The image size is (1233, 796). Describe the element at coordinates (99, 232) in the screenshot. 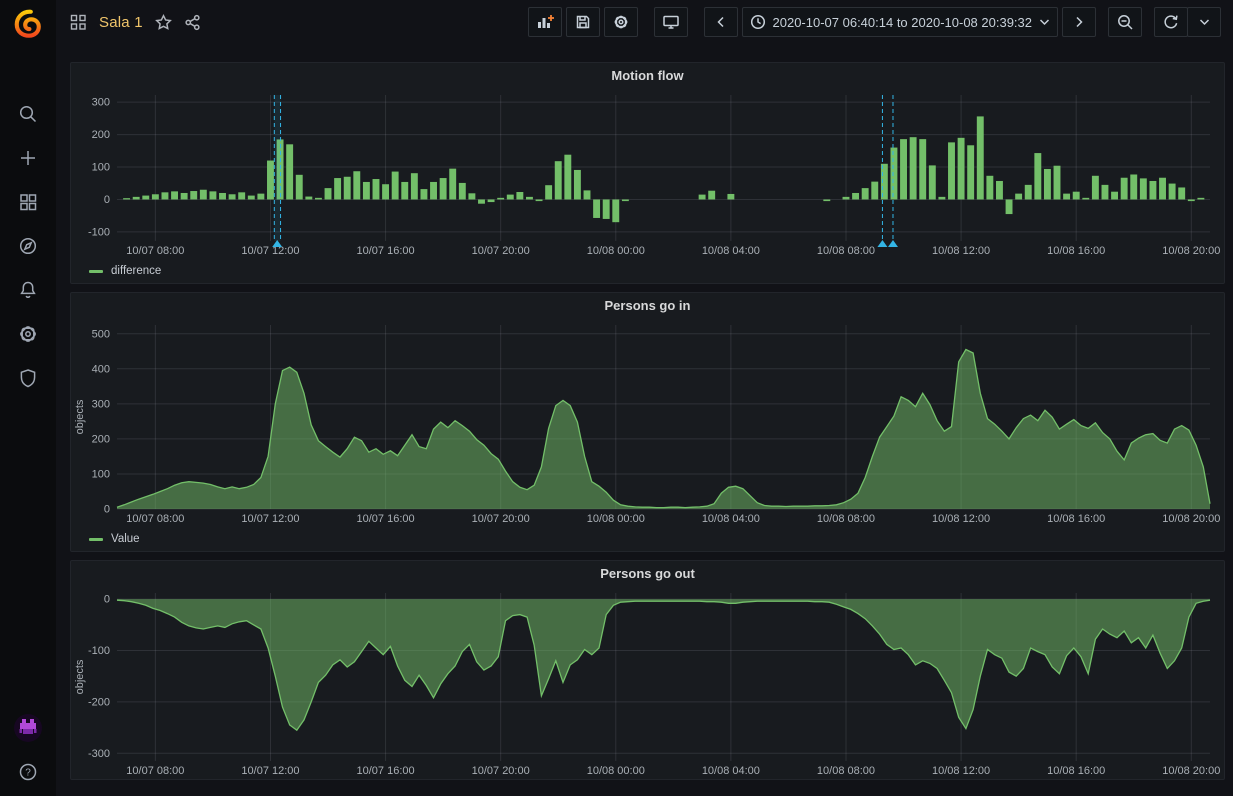

I see `svg-text: -100` at that location.